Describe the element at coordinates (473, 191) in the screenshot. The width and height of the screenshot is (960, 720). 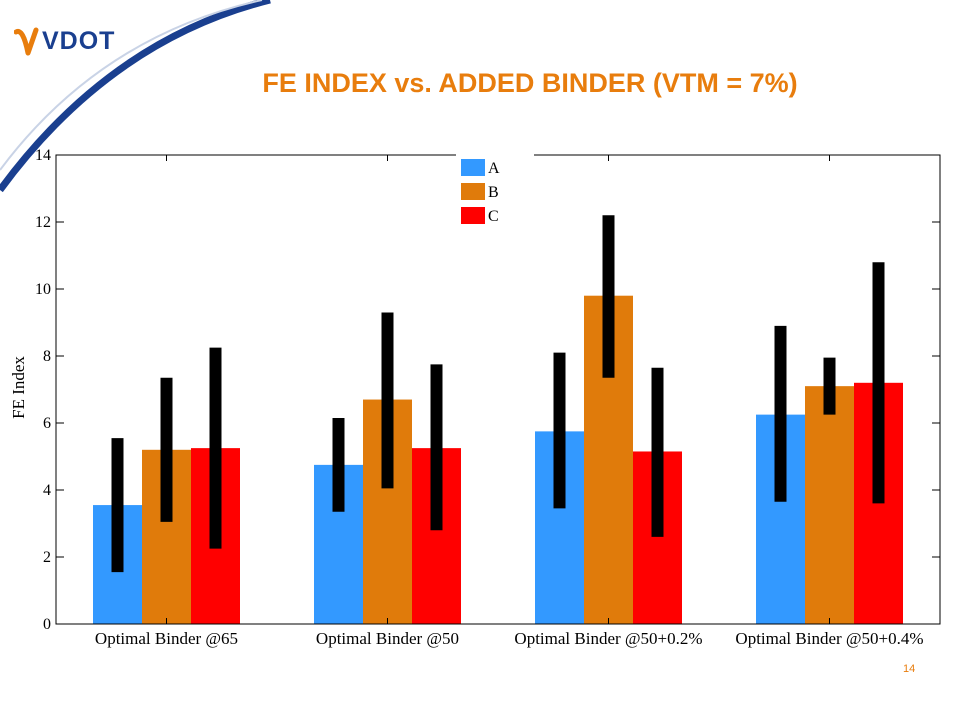
I see `legend-swatch-b` at that location.